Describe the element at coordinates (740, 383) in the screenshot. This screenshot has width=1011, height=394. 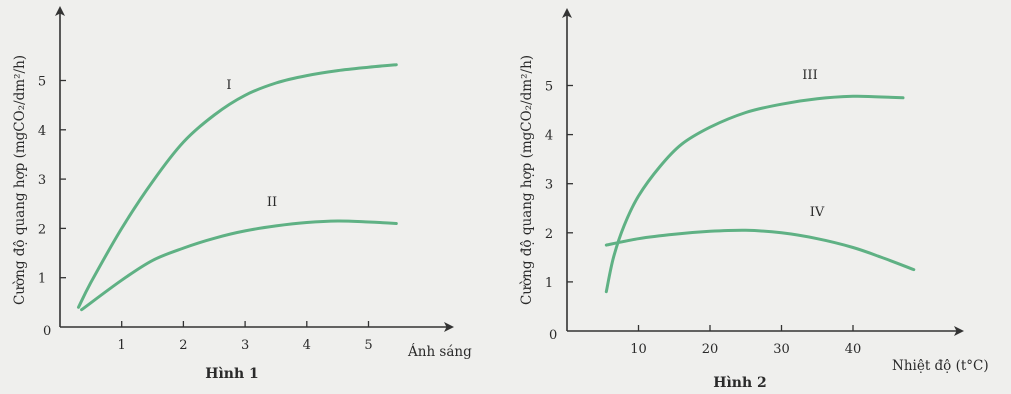
I see `chart-2-caption: Hình 2` at that location.